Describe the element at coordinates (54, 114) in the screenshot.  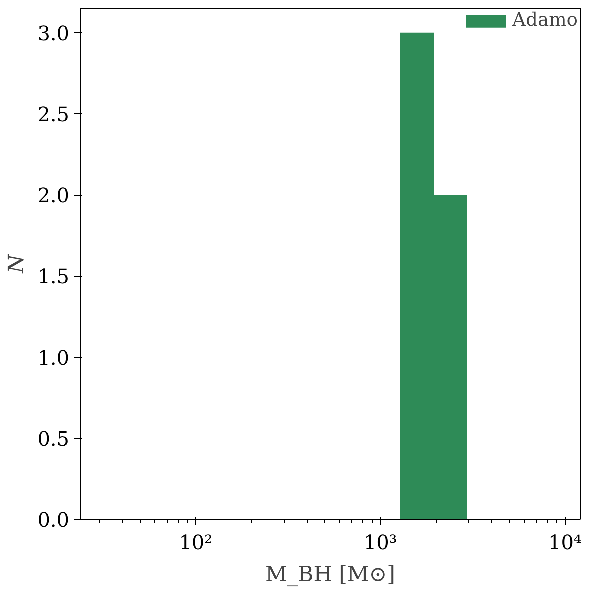
I see `y-tick-label: 2.5` at that location.